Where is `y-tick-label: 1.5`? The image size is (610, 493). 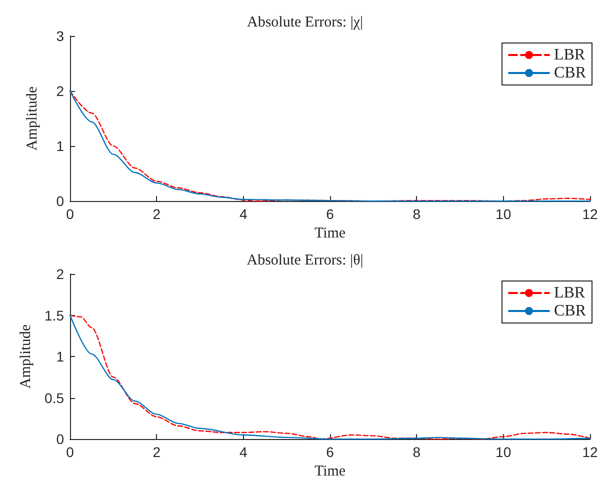 y-tick-label: 1.5 is located at coordinates (54, 315).